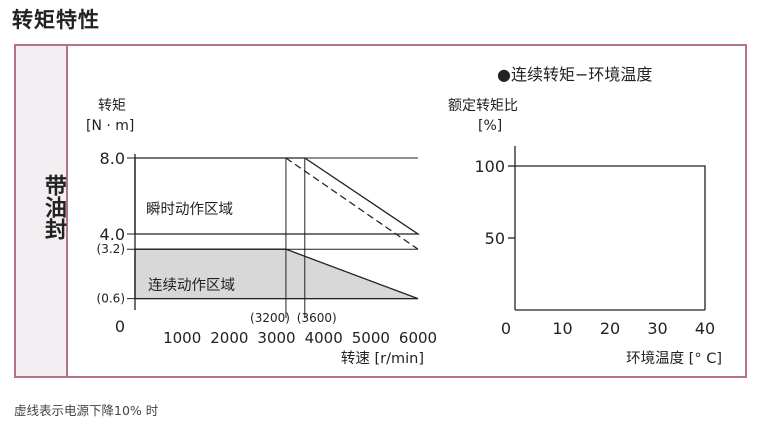 Image resolution: width=757 pixels, height=429 pixels. What do you see at coordinates (495, 238) in the screenshot?
I see `y-tick-label-2-2: 50` at bounding box center [495, 238].